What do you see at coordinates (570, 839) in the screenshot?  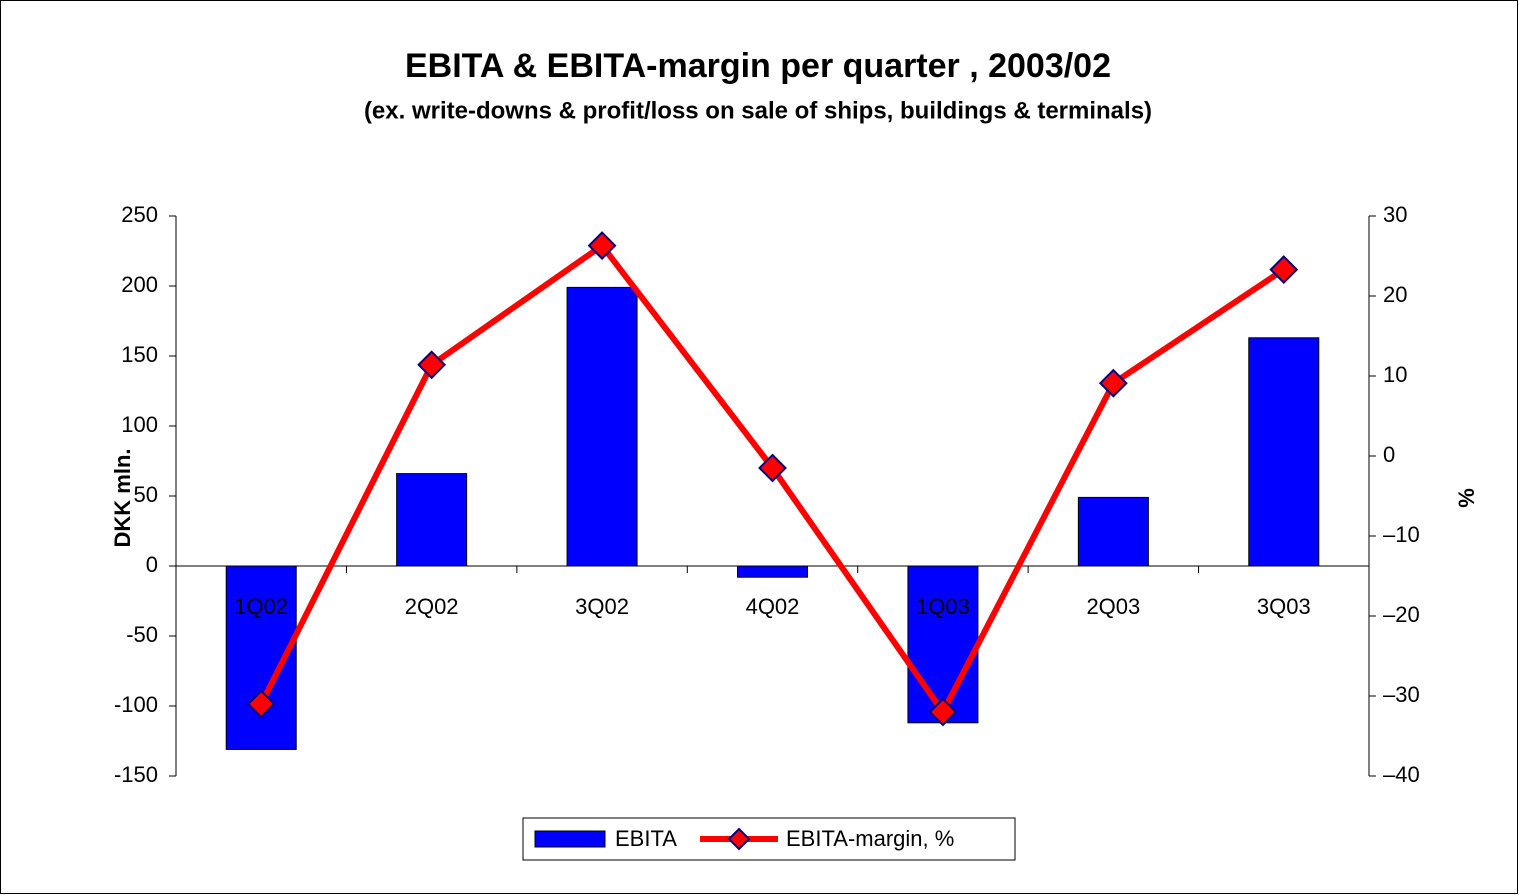 I see `legend-swatch` at bounding box center [570, 839].